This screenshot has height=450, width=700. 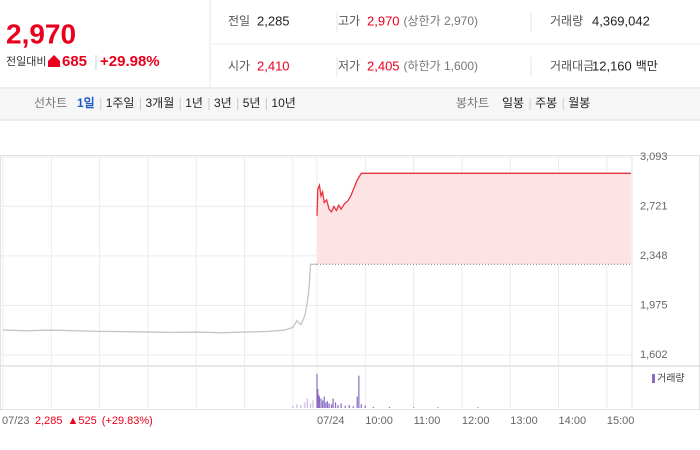 What do you see at coordinates (612, 65) in the screenshot?
I see `stat-value: 12,160` at bounding box center [612, 65].